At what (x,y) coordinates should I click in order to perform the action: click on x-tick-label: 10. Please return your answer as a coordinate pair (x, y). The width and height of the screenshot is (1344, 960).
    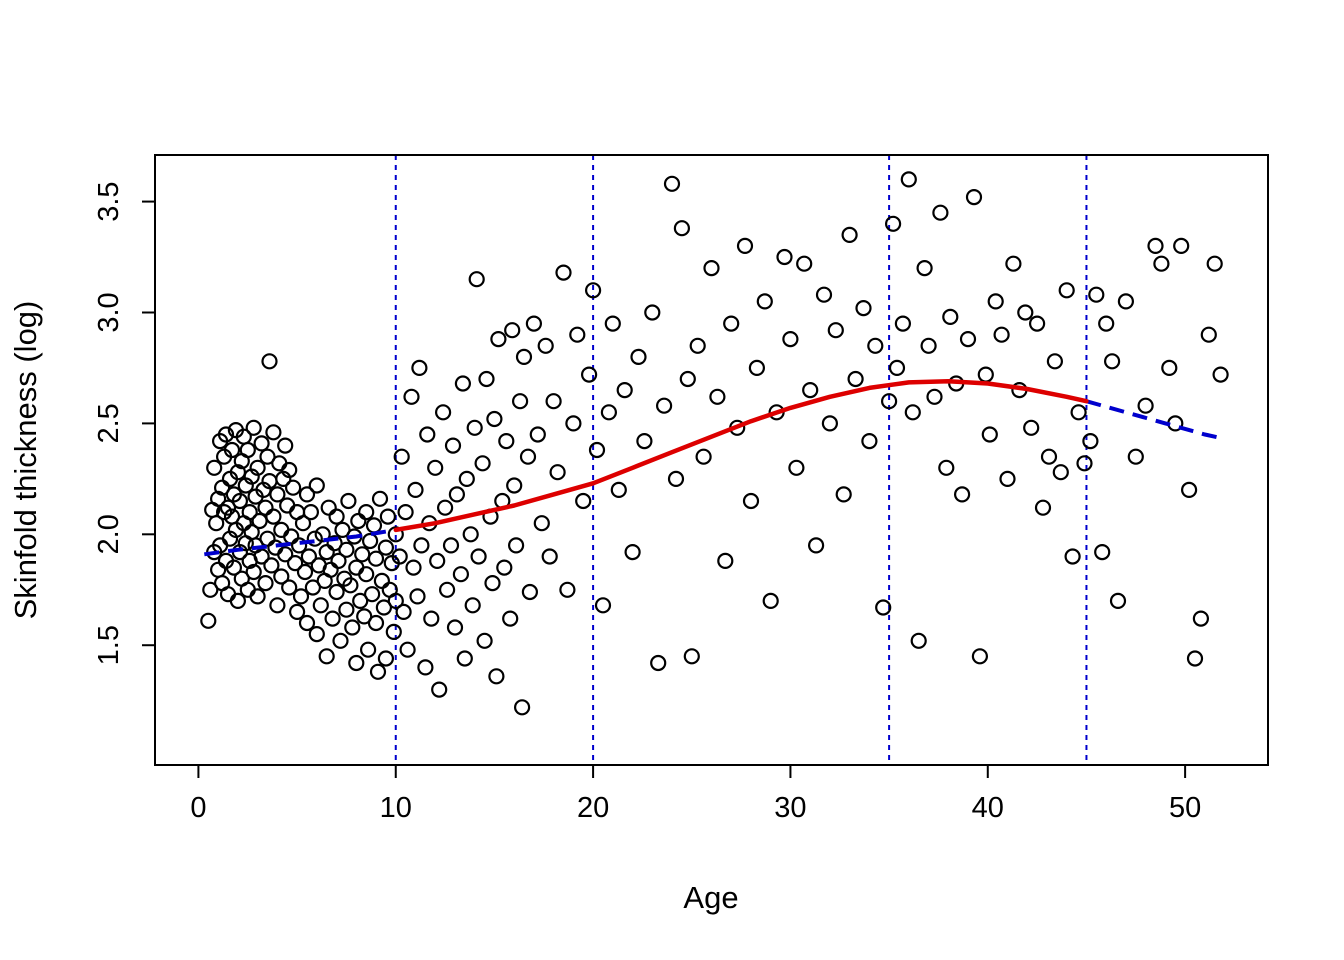
    Looking at the image, I should click on (396, 808).